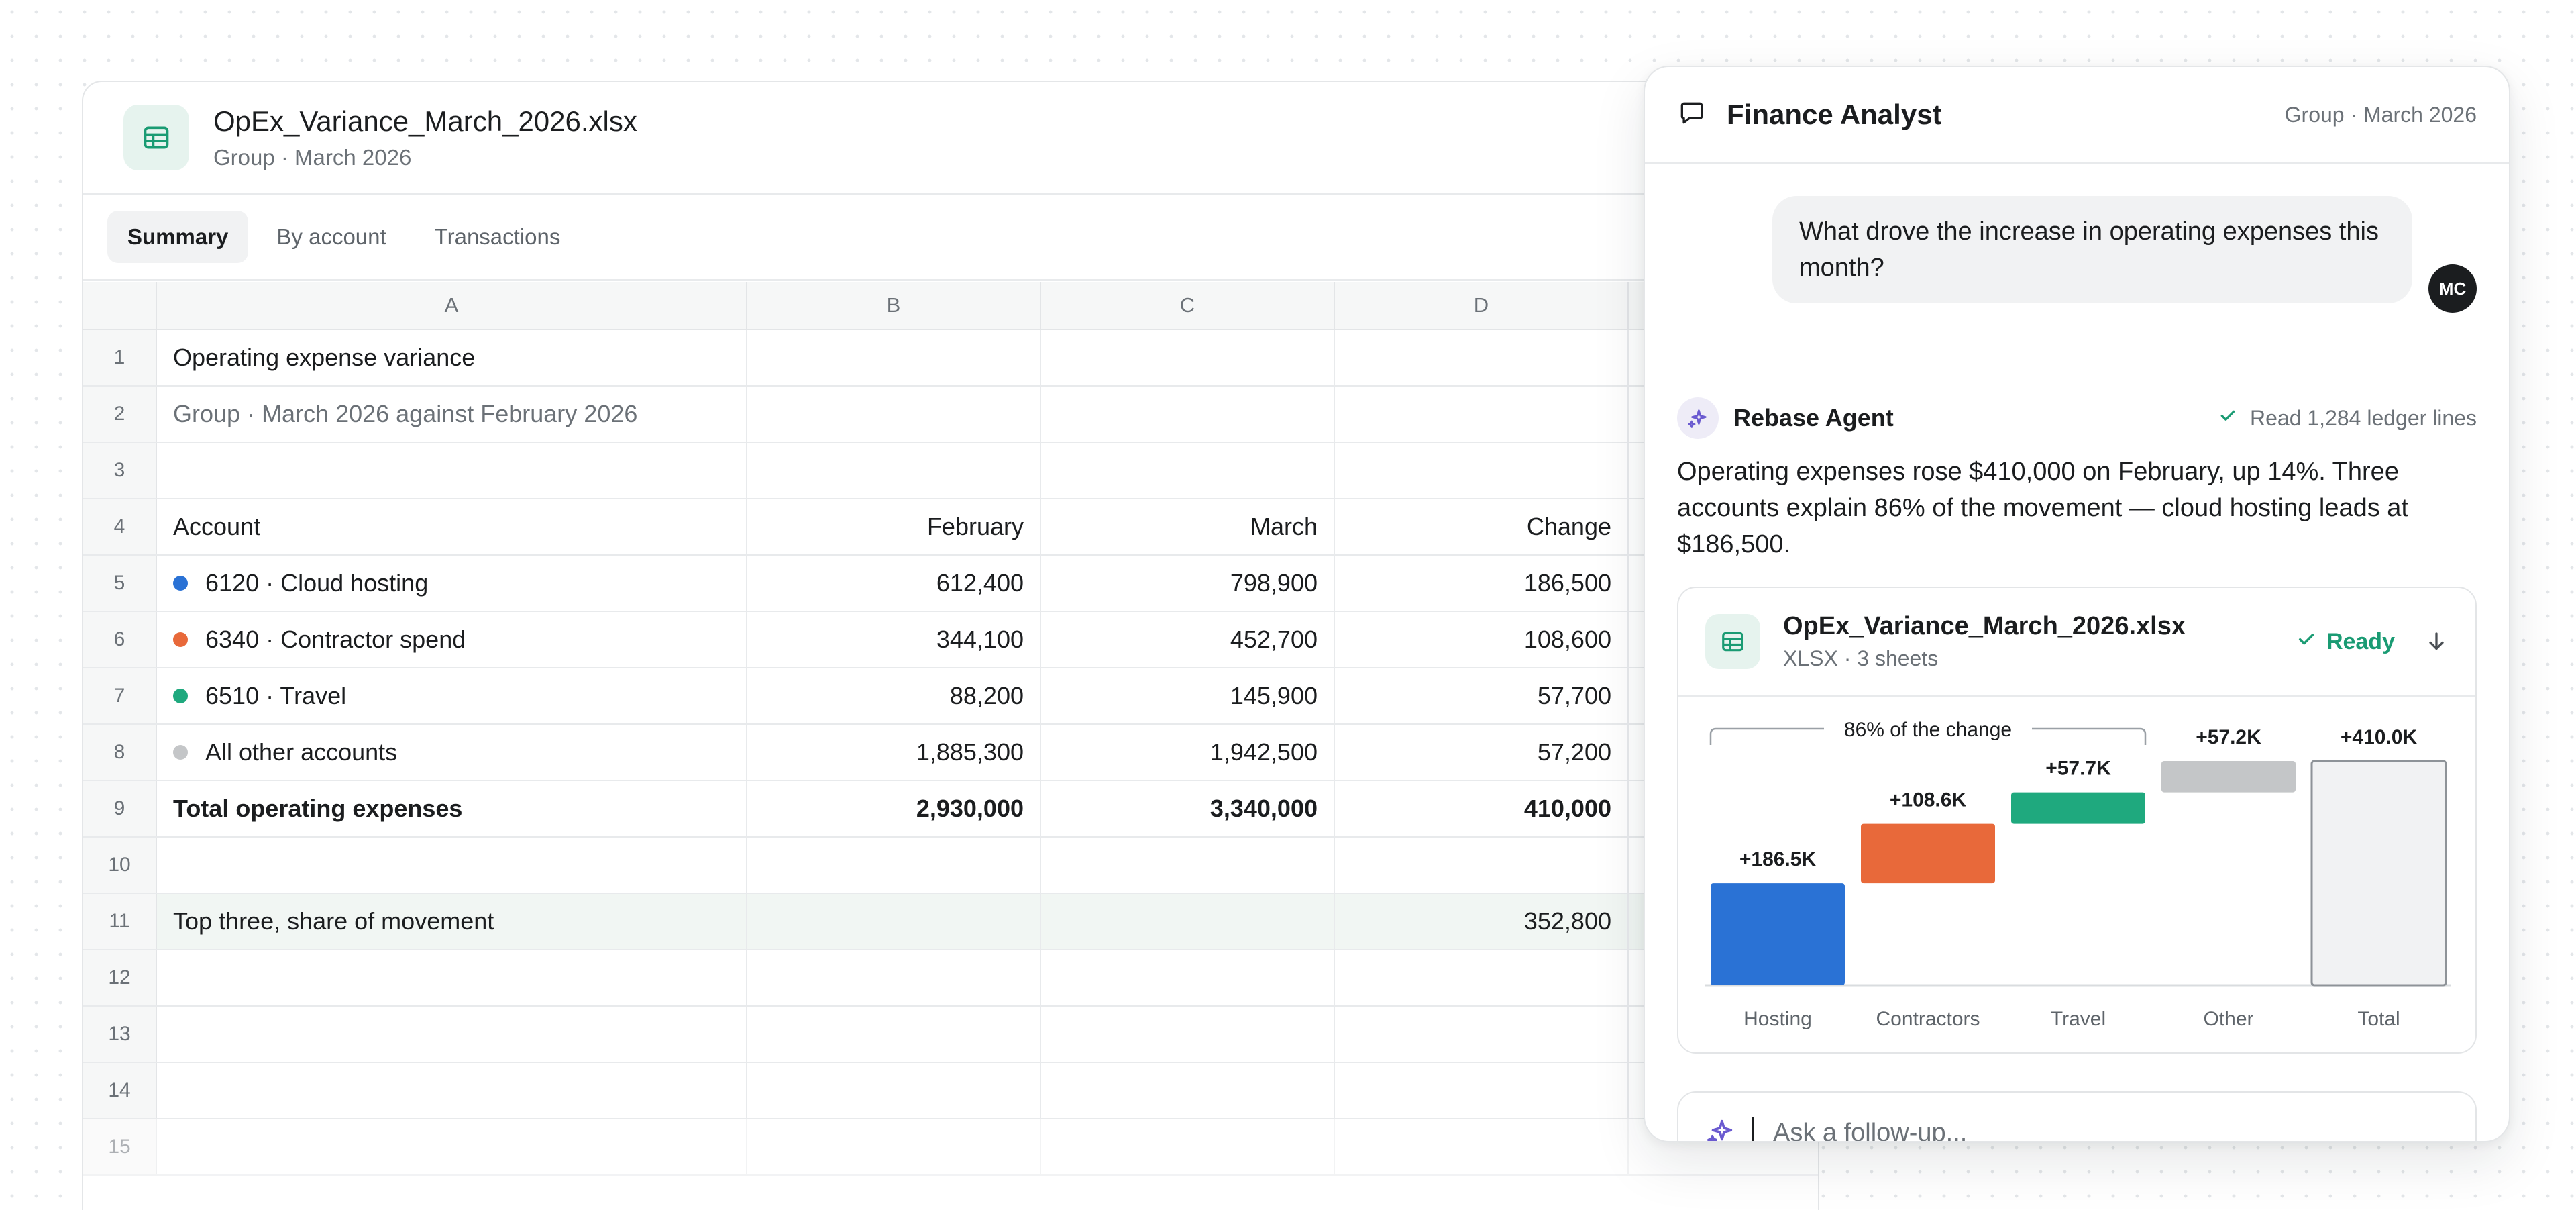  Describe the element at coordinates (452, 639) in the screenshot. I see `cell-a6: 6340 · Contractor spend` at that location.